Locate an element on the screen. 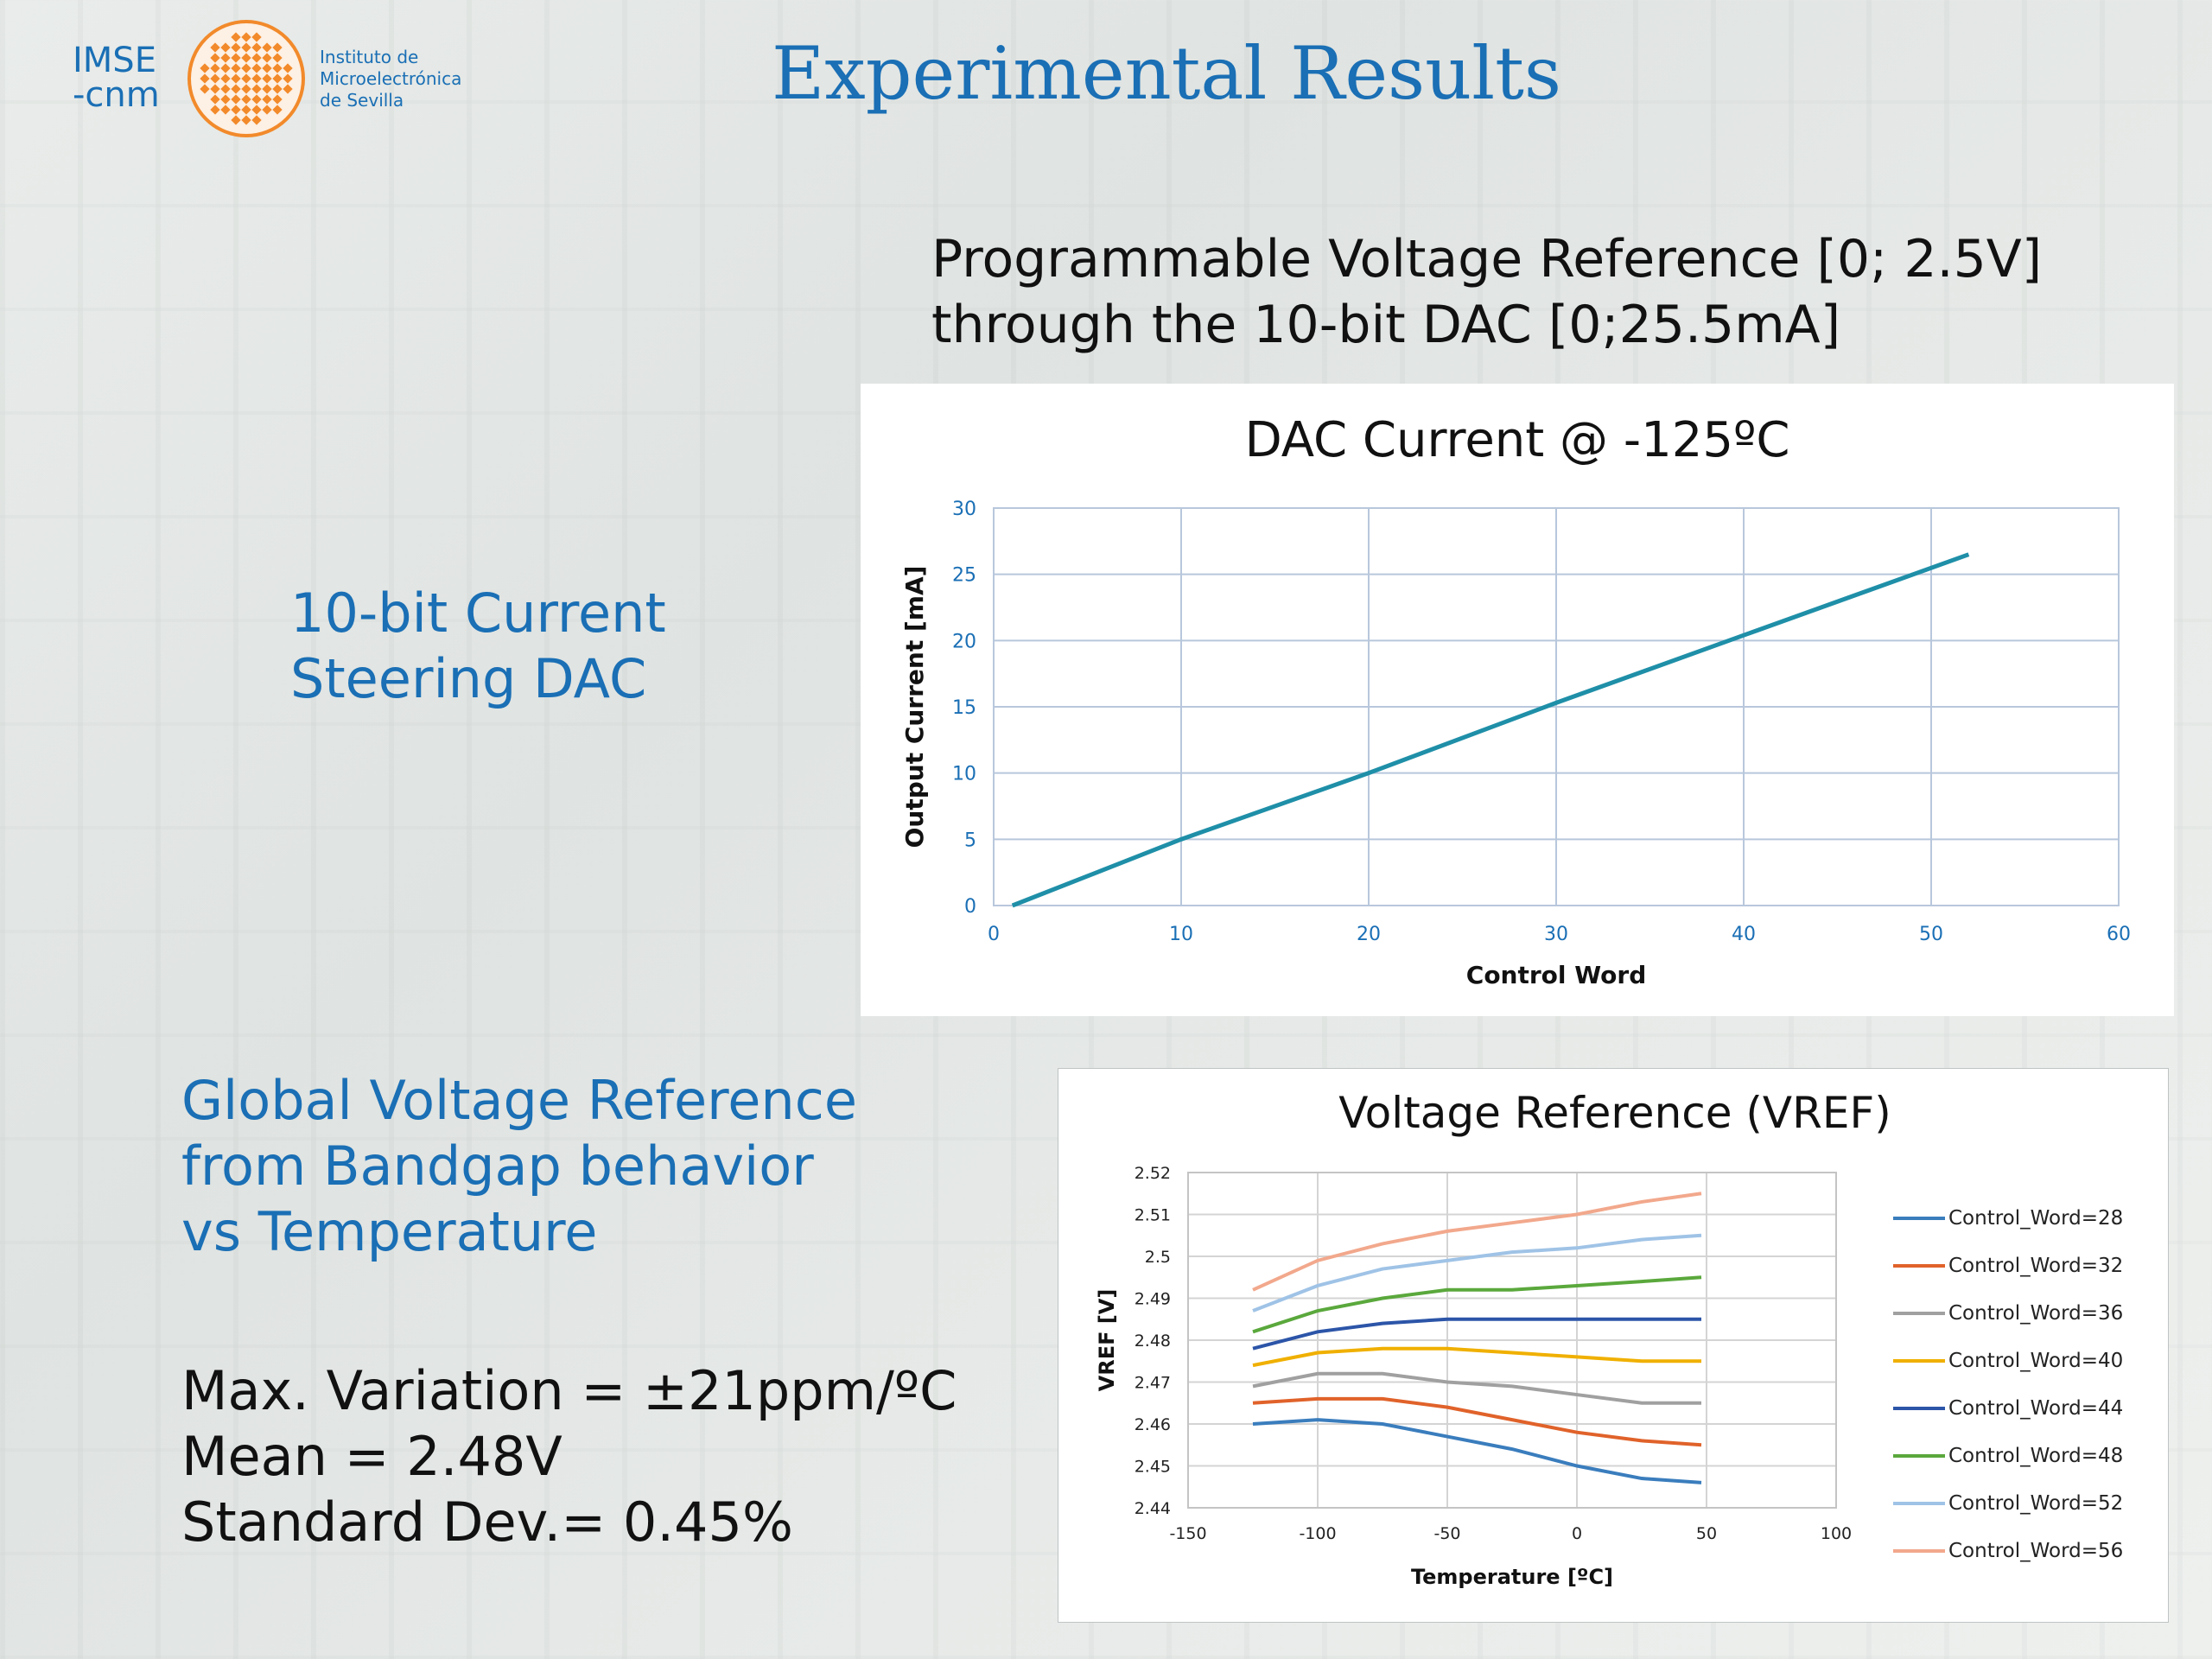  y-tick-label: 0 is located at coordinates (970, 907).